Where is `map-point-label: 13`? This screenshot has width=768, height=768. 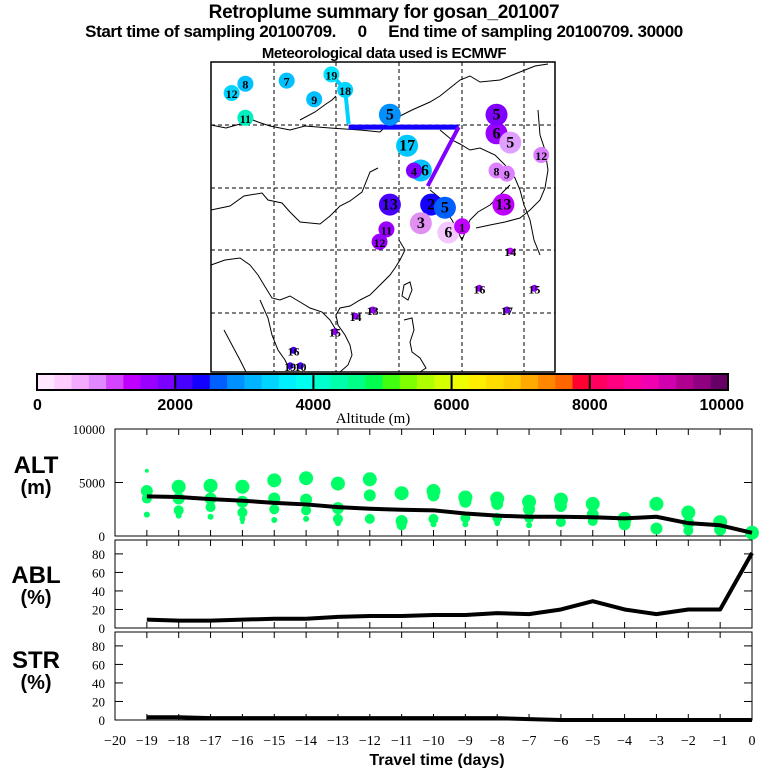 map-point-label: 13 is located at coordinates (373, 311).